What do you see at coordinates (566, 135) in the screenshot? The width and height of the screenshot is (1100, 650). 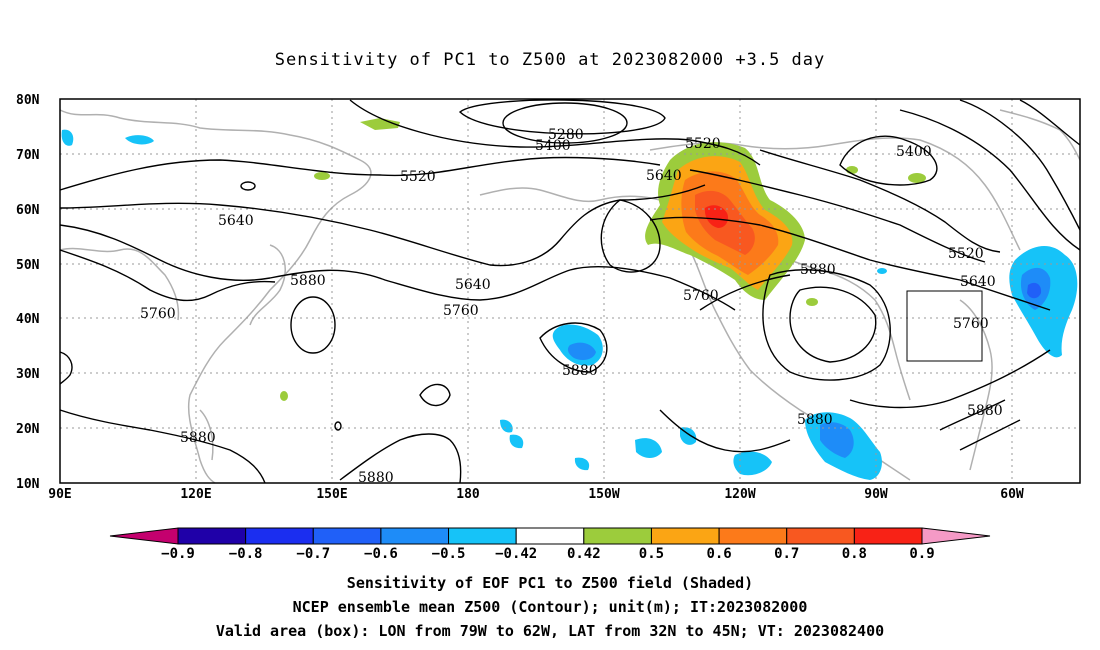 I see `contour-label: 5280` at bounding box center [566, 135].